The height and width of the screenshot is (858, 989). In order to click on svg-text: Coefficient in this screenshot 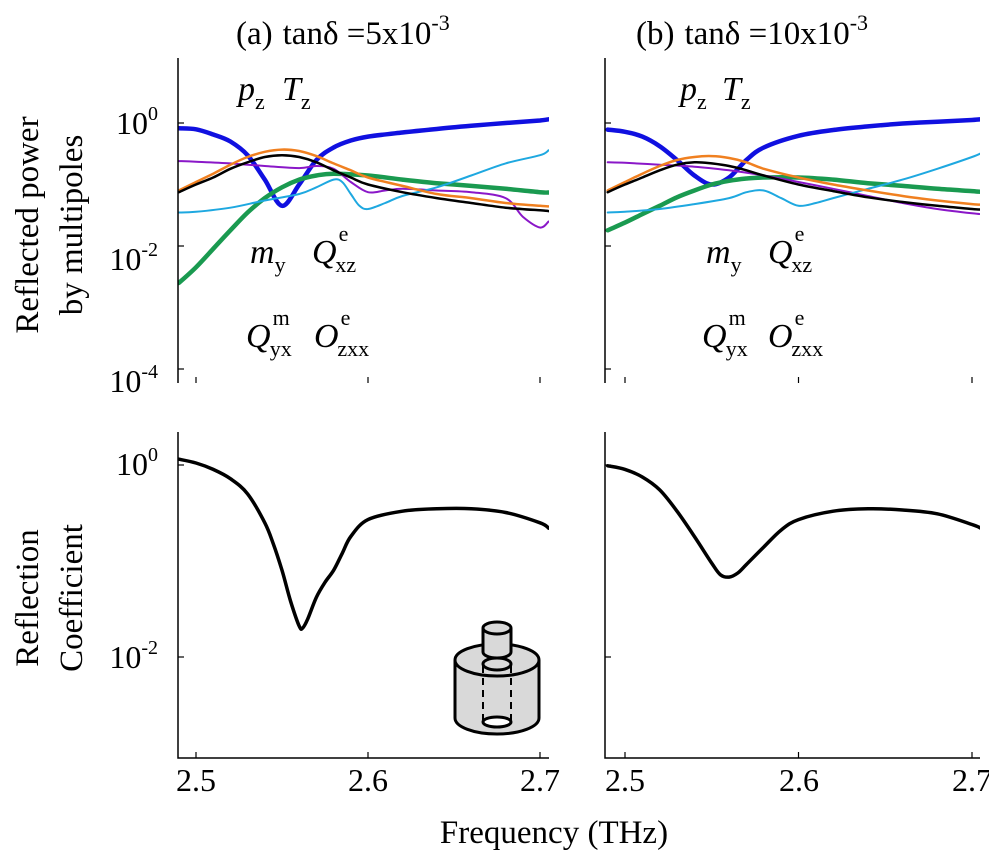, I will do `click(72, 598)`.